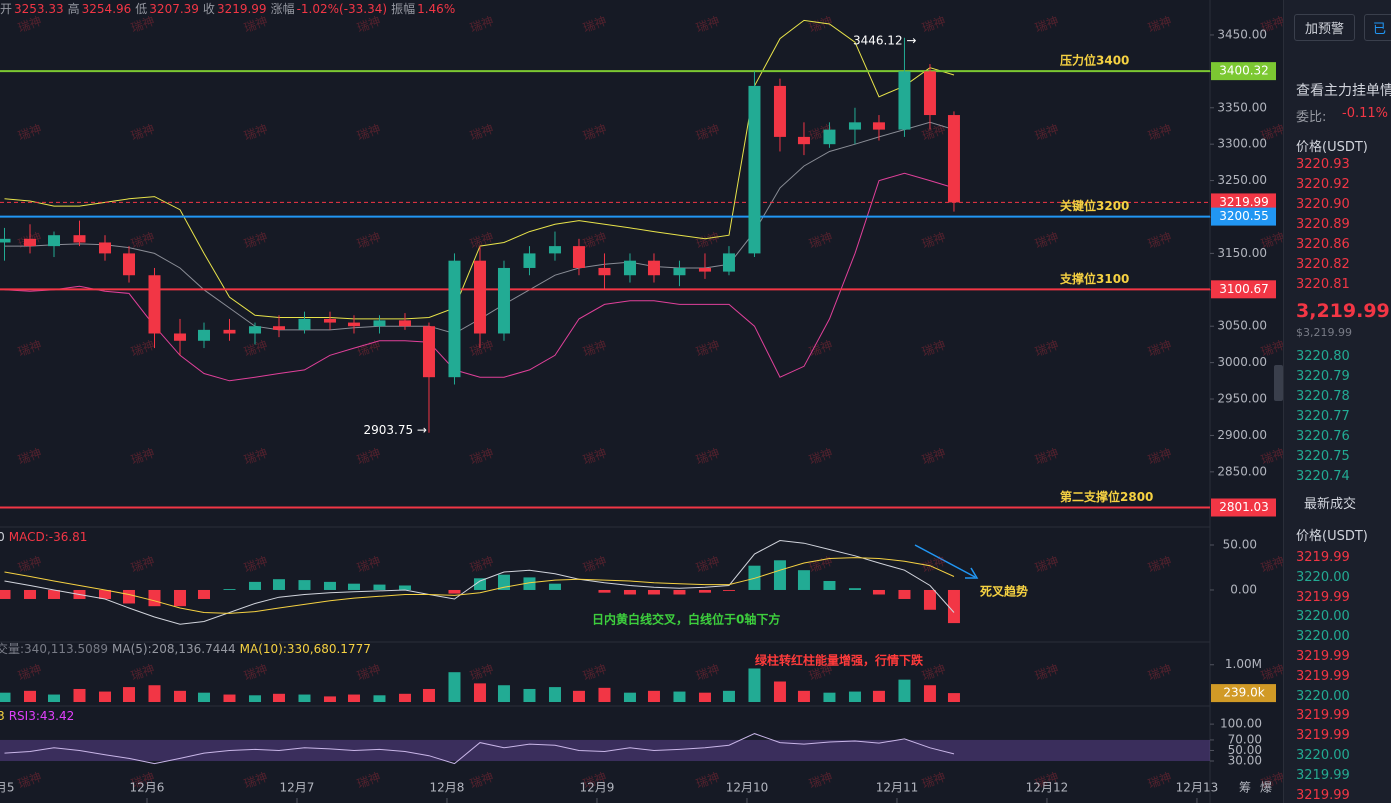  I want to click on y-tick-label: 2950.00, so click(1242, 399).